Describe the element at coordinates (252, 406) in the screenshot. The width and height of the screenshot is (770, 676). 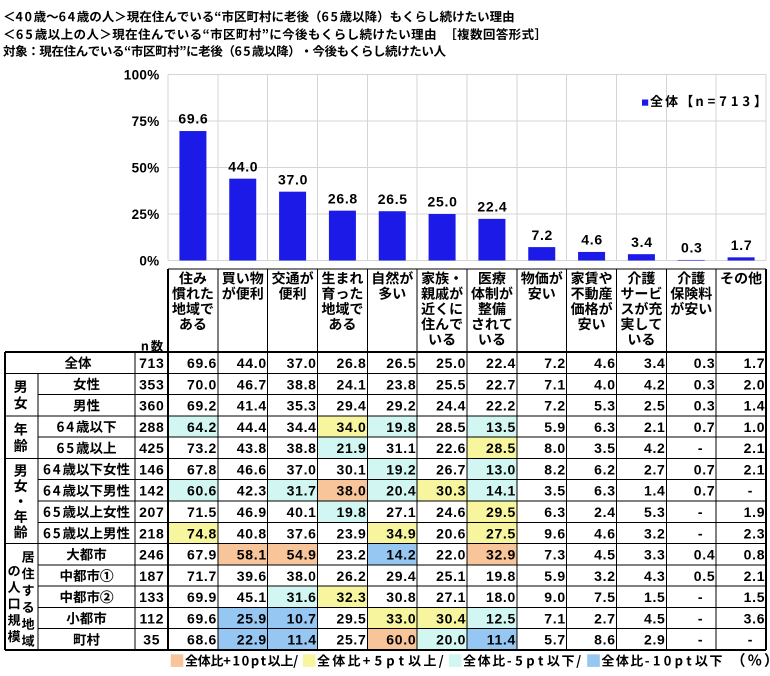
I see `svg-text: 41.4` at that location.